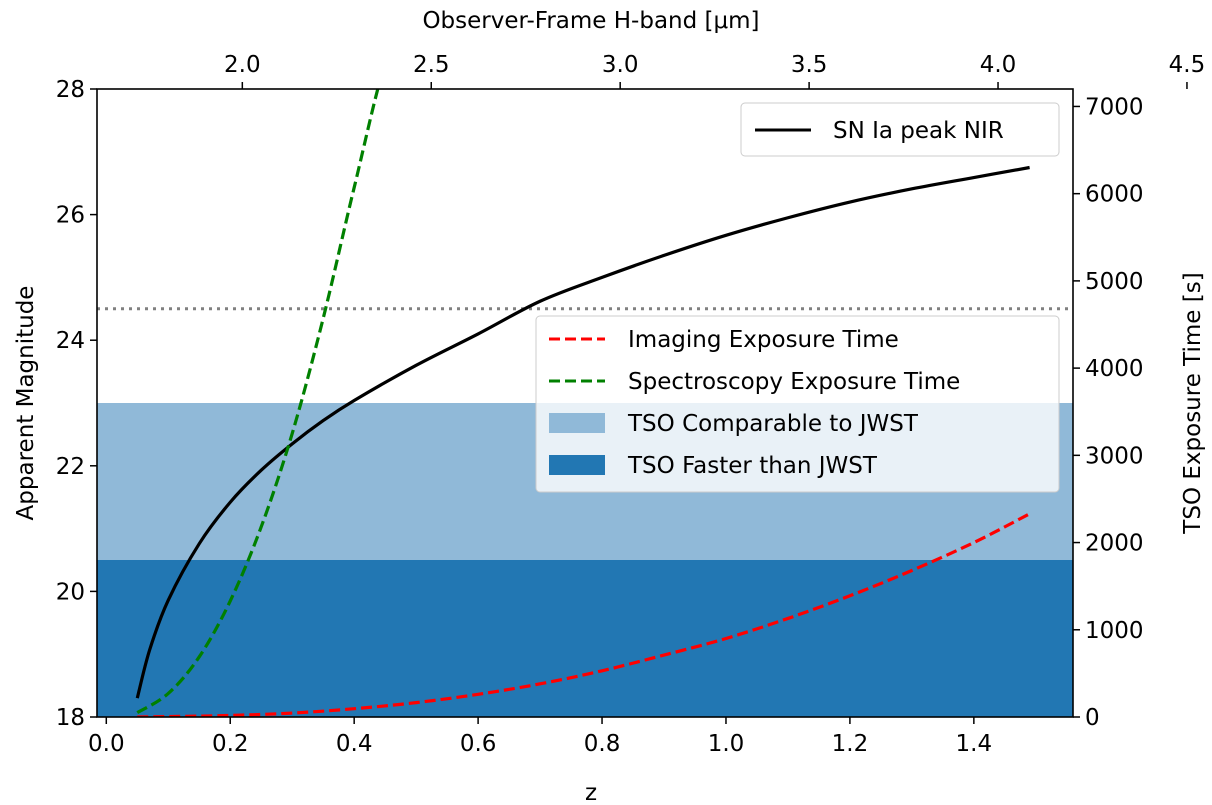 The image size is (1212, 805). What do you see at coordinates (70, 592) in the screenshot?
I see `y-tick-label-1: 20` at bounding box center [70, 592].